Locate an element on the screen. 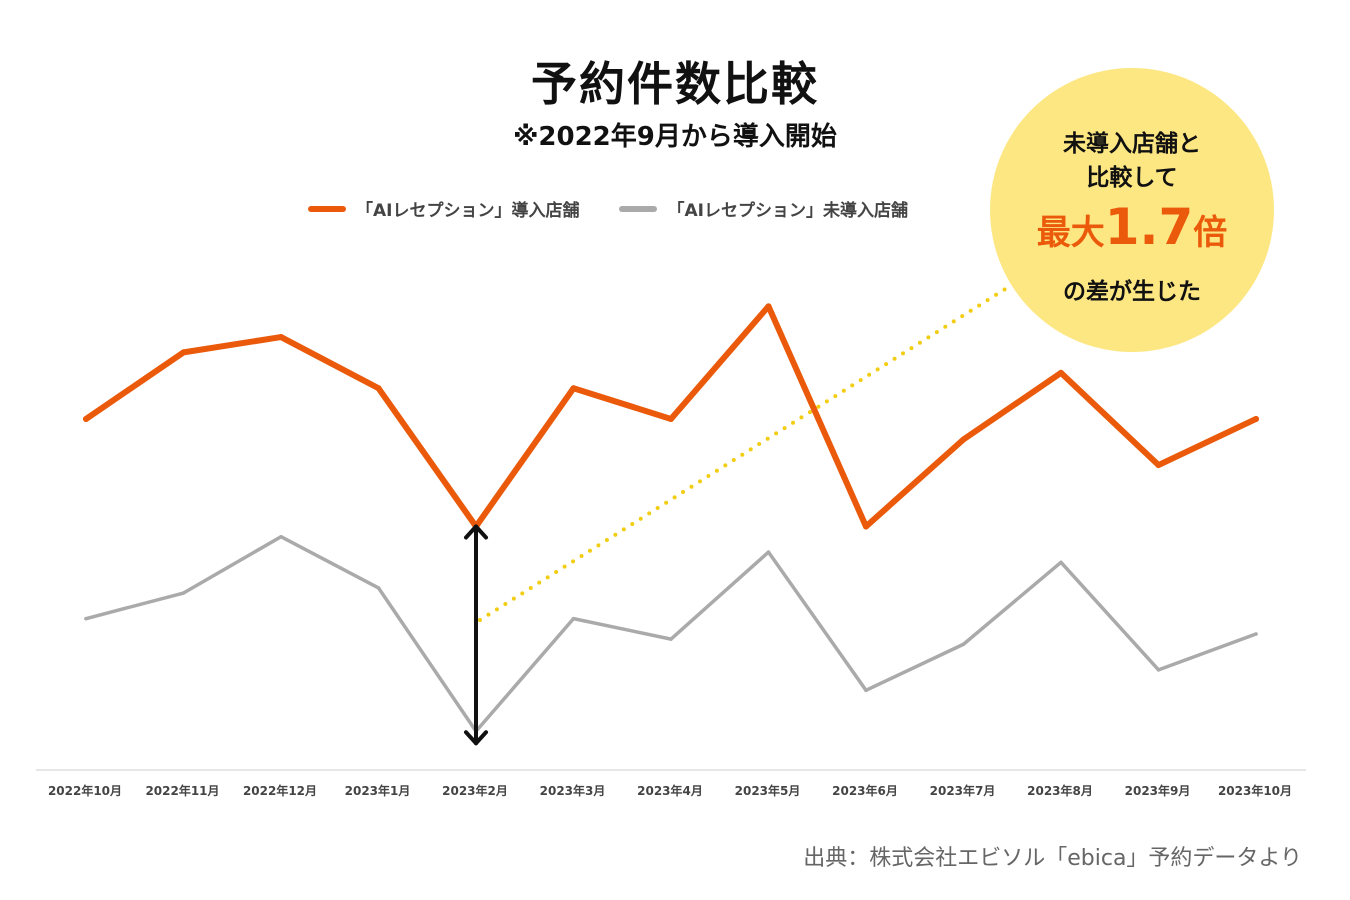 The image size is (1350, 900). badge-line-2: 比較して is located at coordinates (1132, 178).